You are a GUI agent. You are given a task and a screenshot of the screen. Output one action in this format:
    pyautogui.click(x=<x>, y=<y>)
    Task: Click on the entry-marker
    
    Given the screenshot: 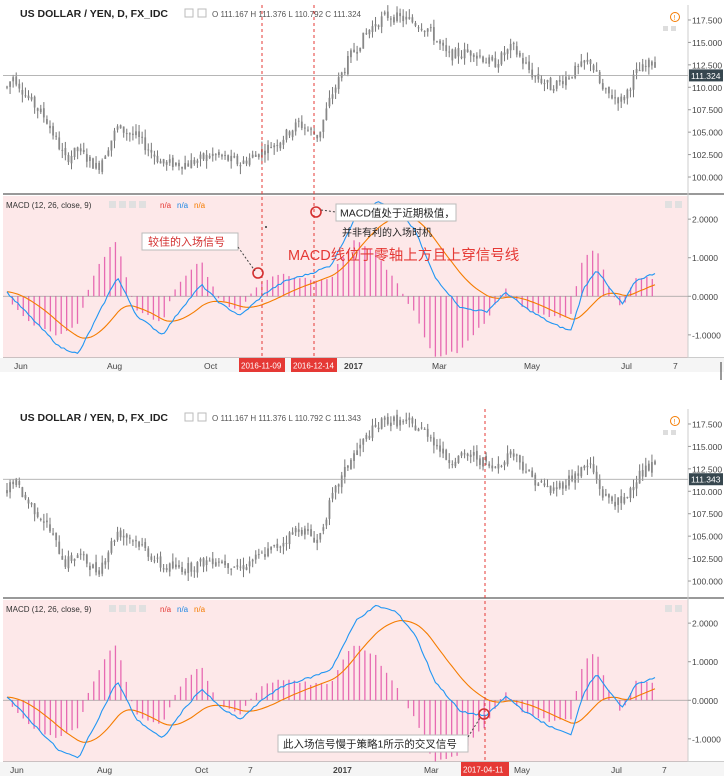 What is the action you would take?
    pyautogui.click(x=484, y=714)
    